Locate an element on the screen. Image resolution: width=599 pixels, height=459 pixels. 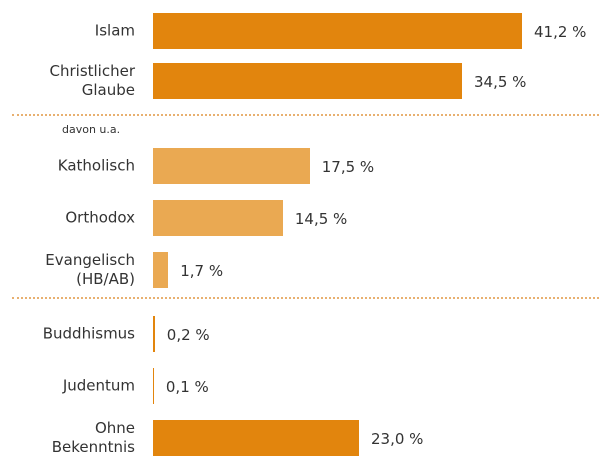
value-label: 23,0 % is located at coordinates (397, 439).